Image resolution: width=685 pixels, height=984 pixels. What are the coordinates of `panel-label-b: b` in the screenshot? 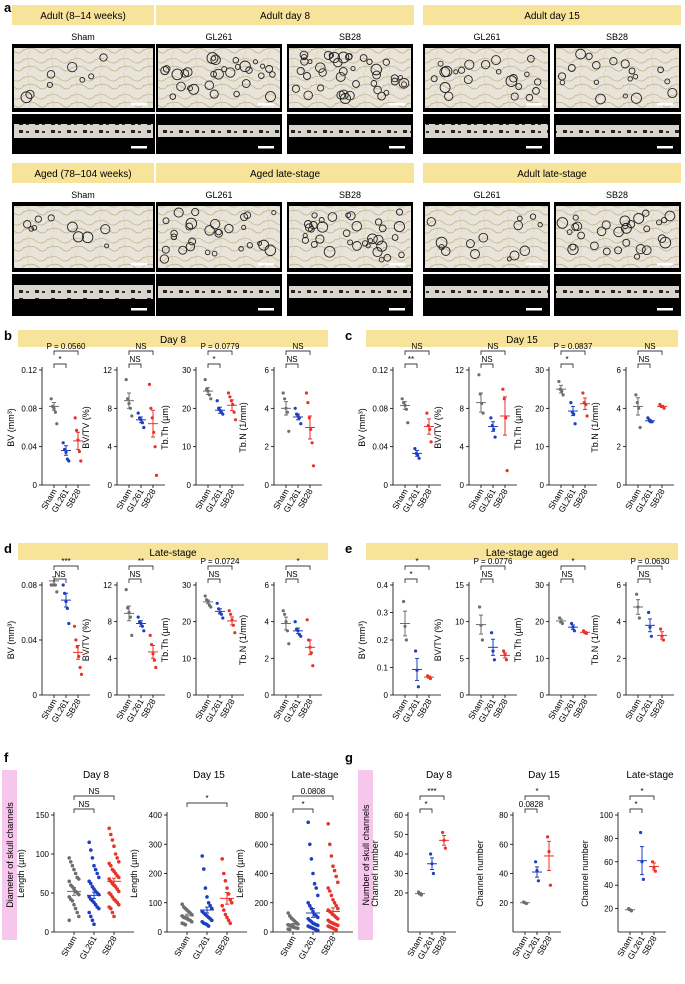 It's located at (8, 335).